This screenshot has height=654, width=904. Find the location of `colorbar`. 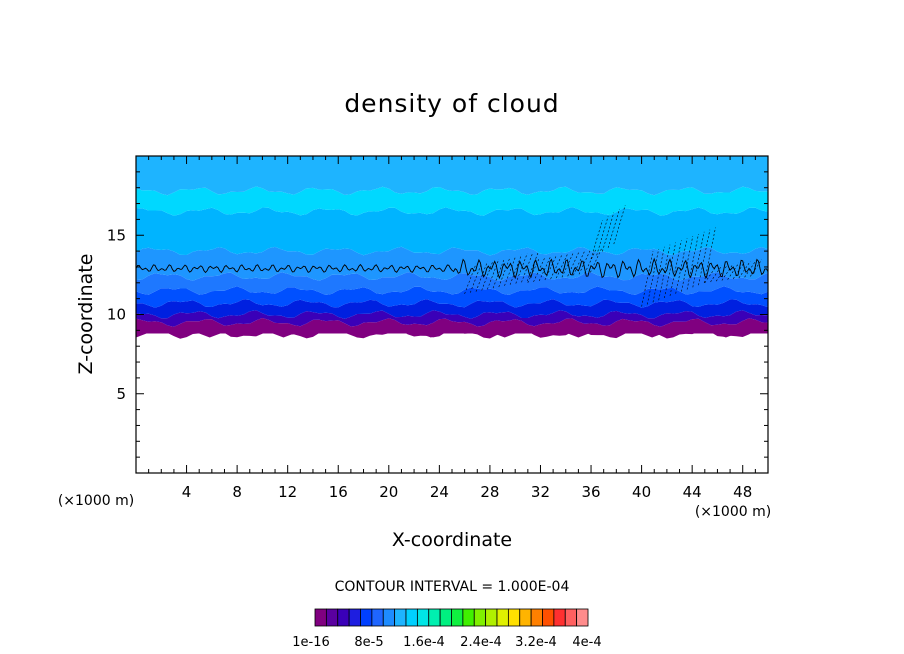

colorbar is located at coordinates (451, 617).